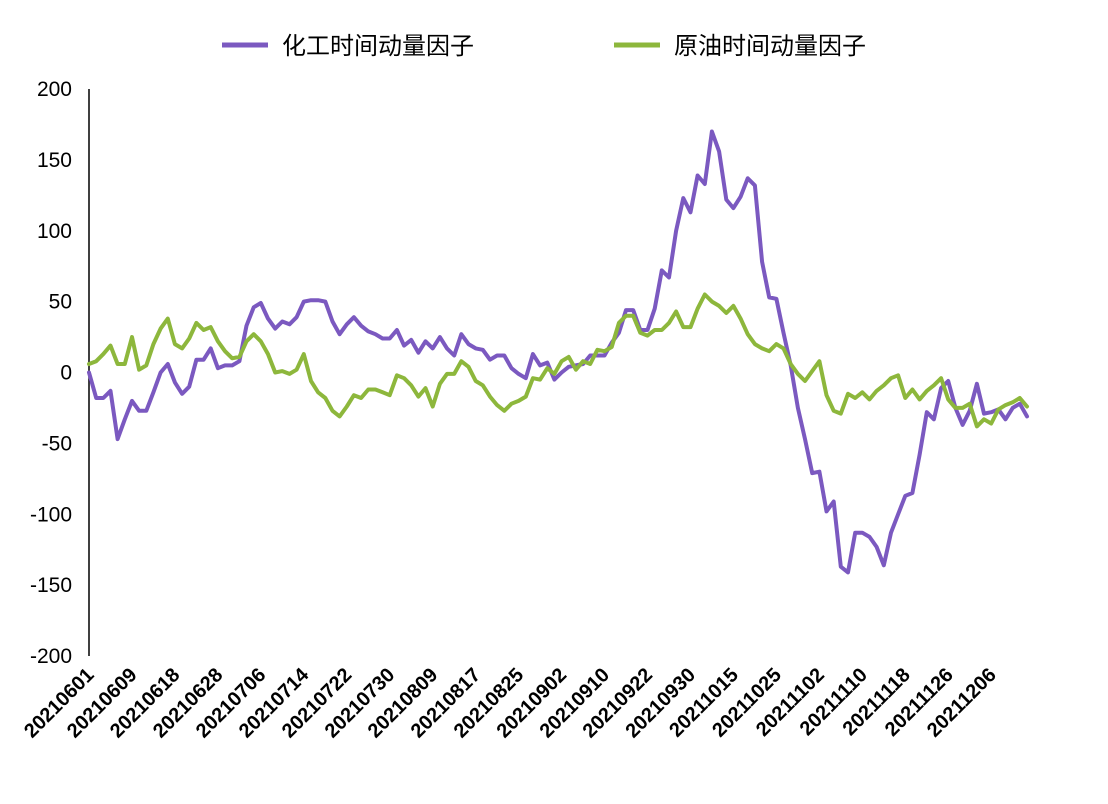 Image resolution: width=1108 pixels, height=804 pixels. Describe the element at coordinates (54, 89) in the screenshot. I see `y-tick-label: 200` at that location.